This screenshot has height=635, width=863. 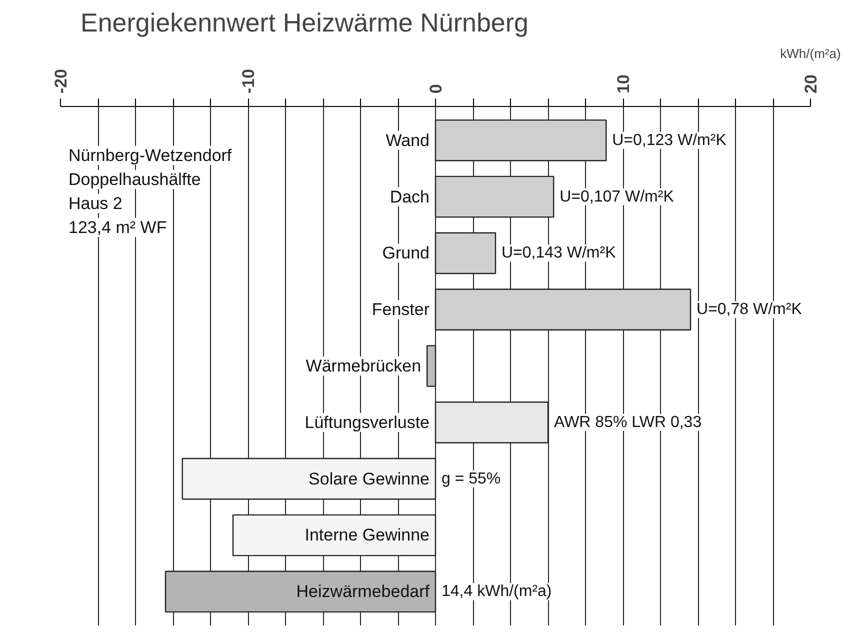 What do you see at coordinates (497, 591) in the screenshot?
I see `annotation: 14,4 kWh/(m²a)` at bounding box center [497, 591].